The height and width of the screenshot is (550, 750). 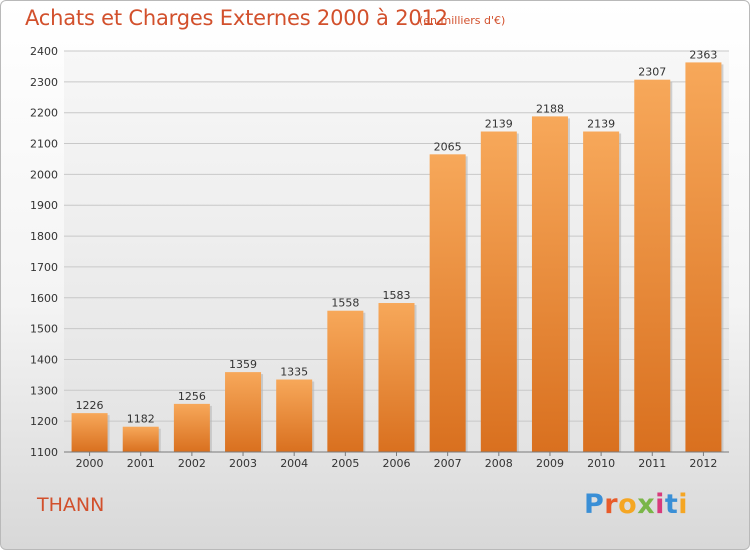 I want to click on y-tick-label: 1700, so click(x=44, y=267).